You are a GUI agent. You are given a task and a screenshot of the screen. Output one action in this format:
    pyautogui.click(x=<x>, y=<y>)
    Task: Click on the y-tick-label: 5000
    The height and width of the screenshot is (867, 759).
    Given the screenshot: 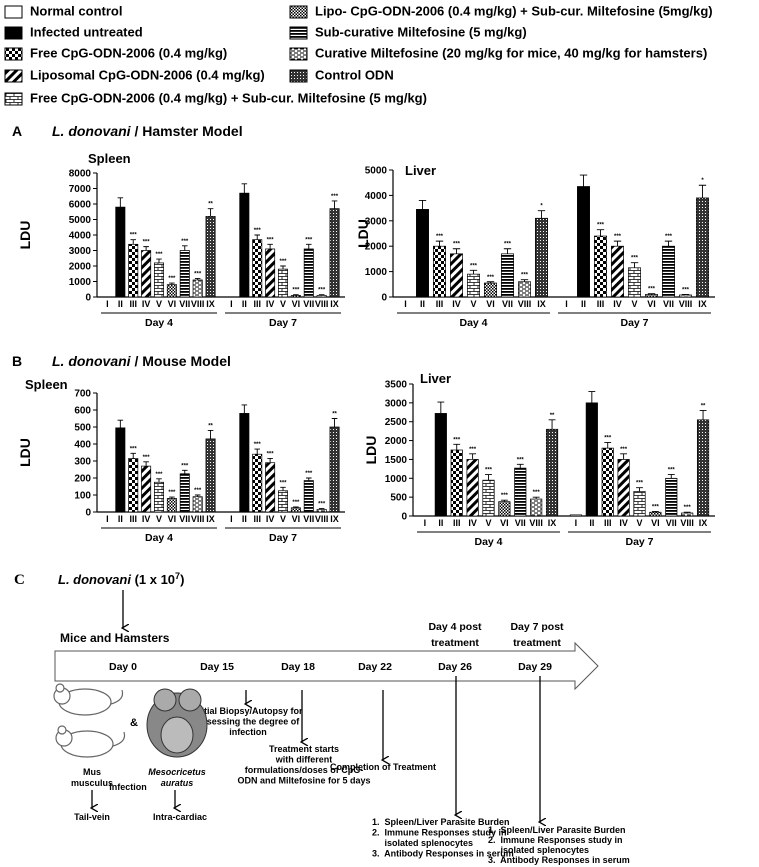 What is the action you would take?
    pyautogui.click(x=376, y=171)
    